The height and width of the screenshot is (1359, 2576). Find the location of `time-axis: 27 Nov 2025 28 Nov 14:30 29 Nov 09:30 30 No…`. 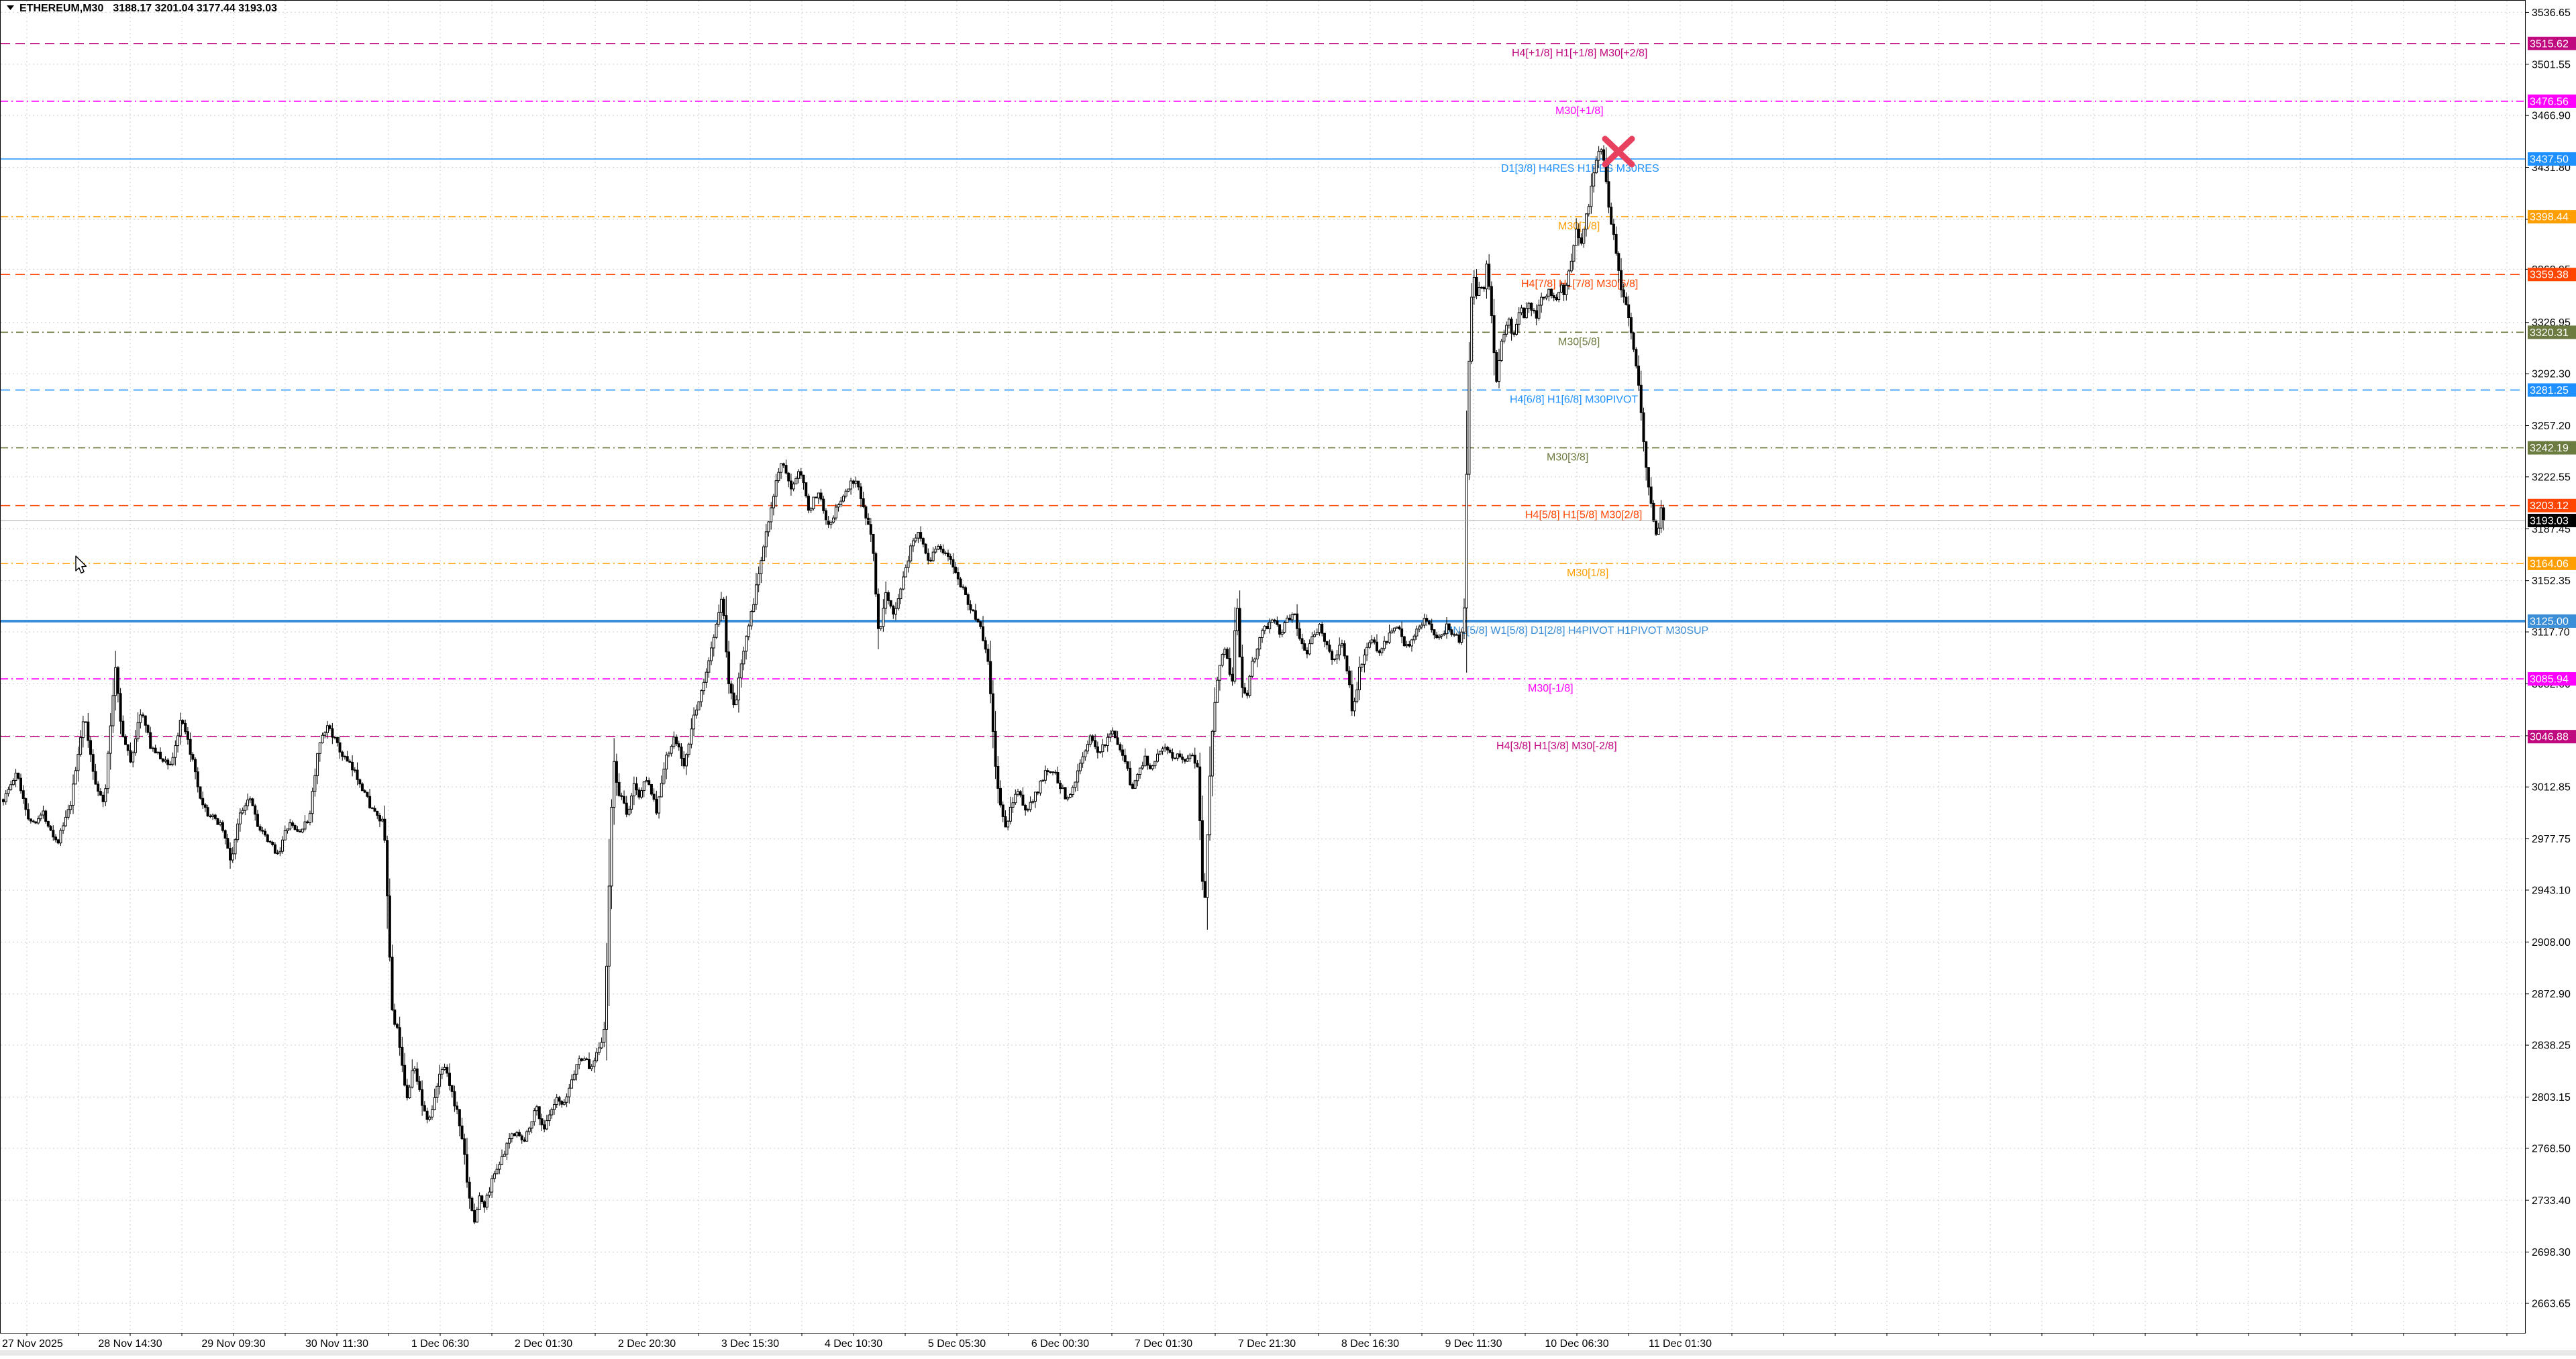

time-axis: 27 Nov 2025 28 Nov 14:30 29 Nov 09:30 30 No… is located at coordinates (1288, 1345).